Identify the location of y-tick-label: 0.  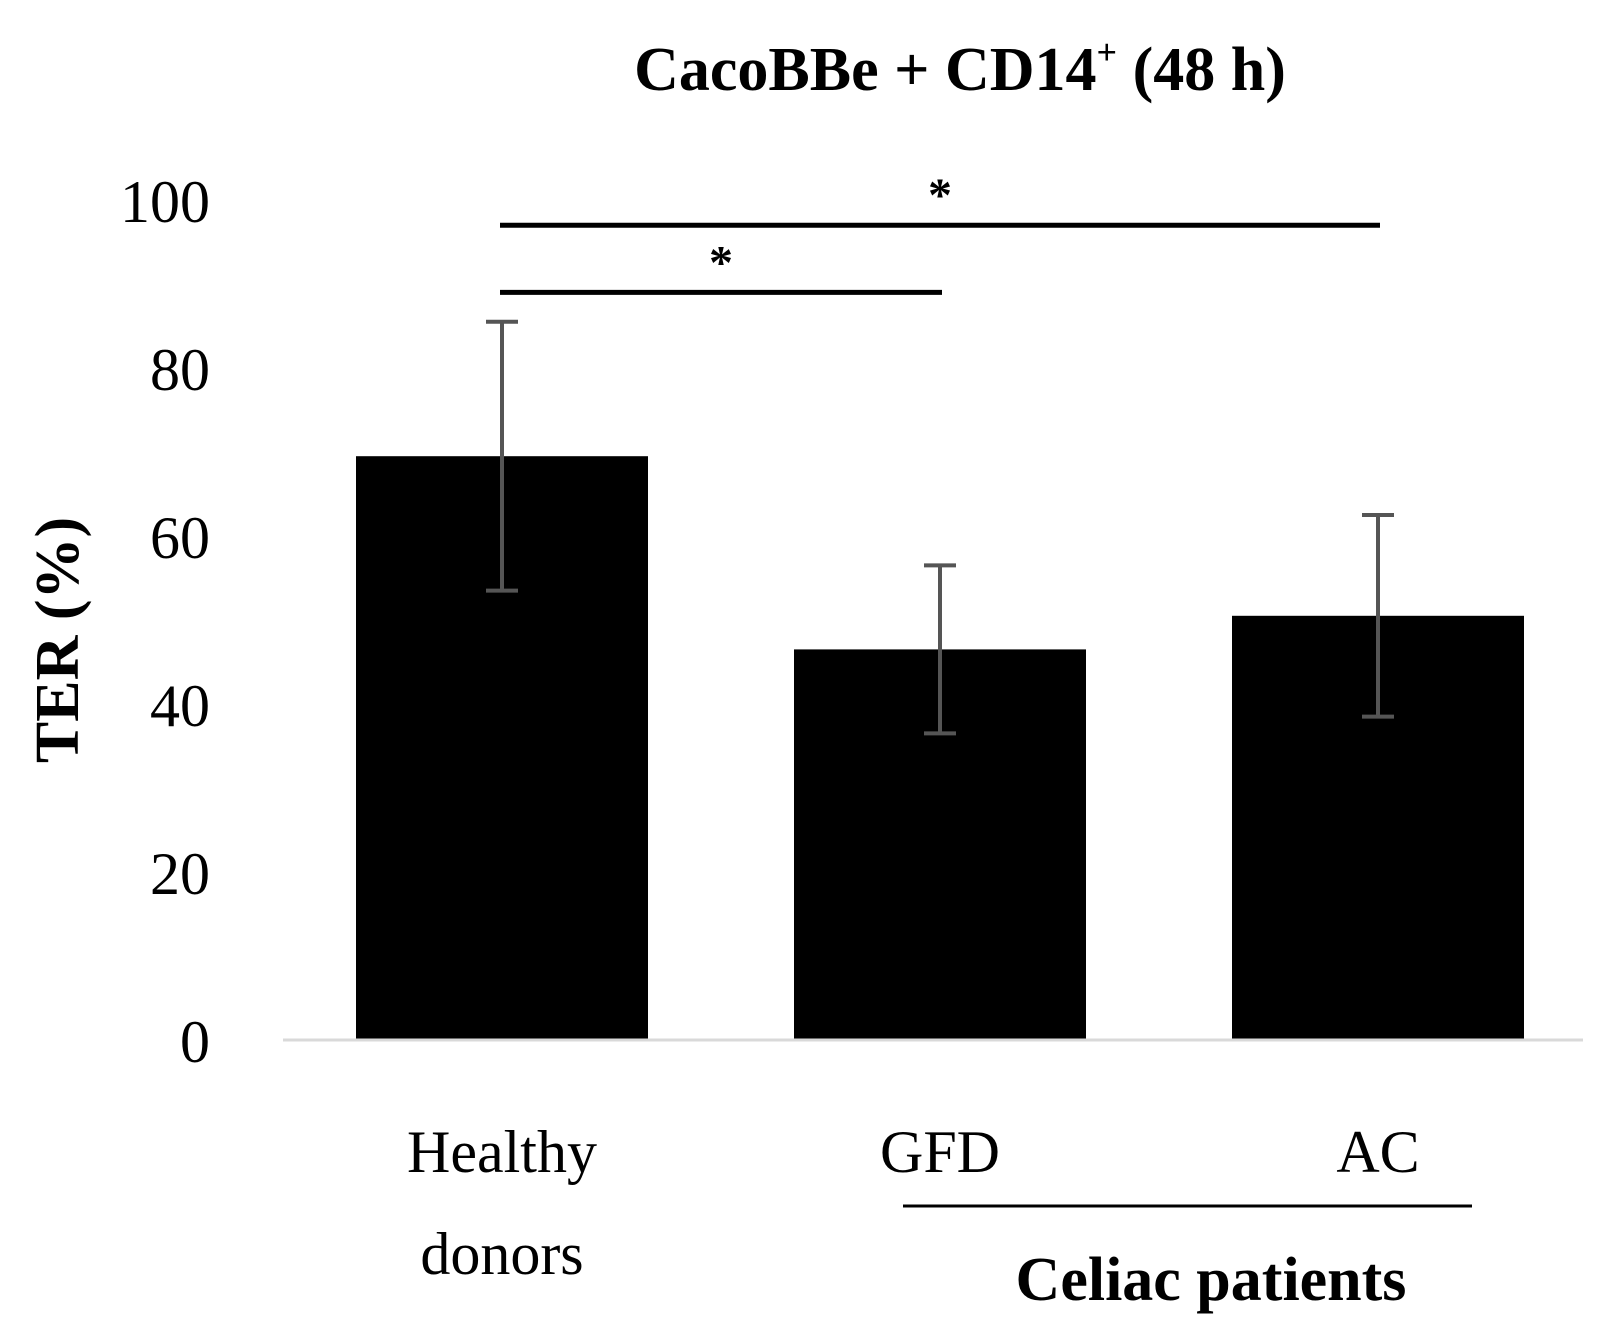
(195, 1042).